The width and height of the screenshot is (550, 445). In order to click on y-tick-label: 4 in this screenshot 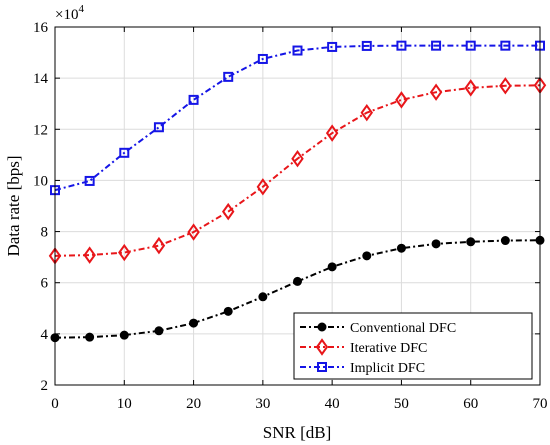, I will do `click(45, 335)`.